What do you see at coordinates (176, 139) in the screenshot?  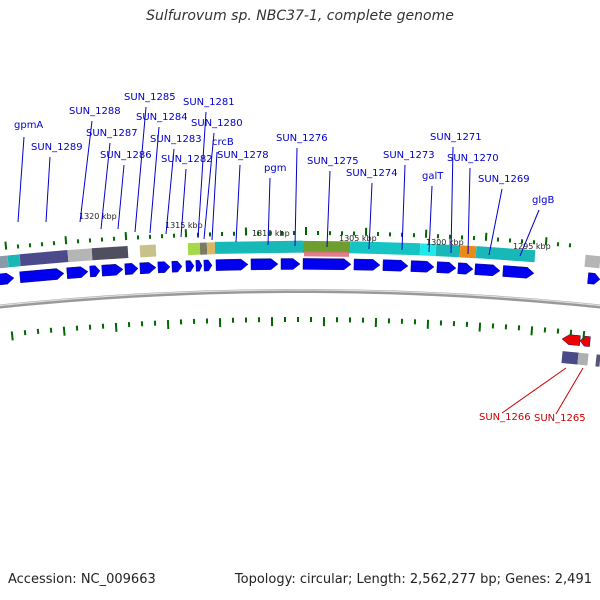 I see `gene-label: SUN_1283` at bounding box center [176, 139].